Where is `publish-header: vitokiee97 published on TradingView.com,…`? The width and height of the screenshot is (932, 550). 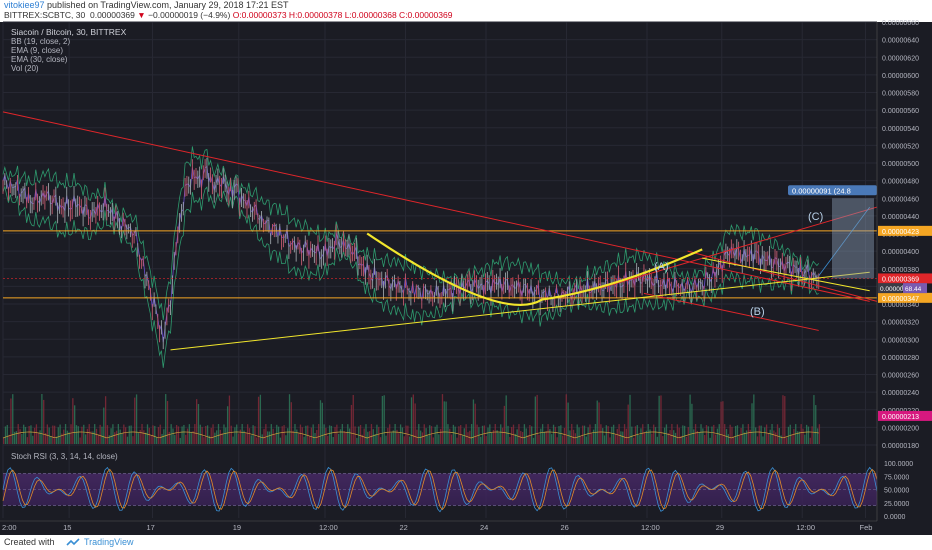
publish-header: vitokiee97 published on TradingView.com,… is located at coordinates (466, 11).